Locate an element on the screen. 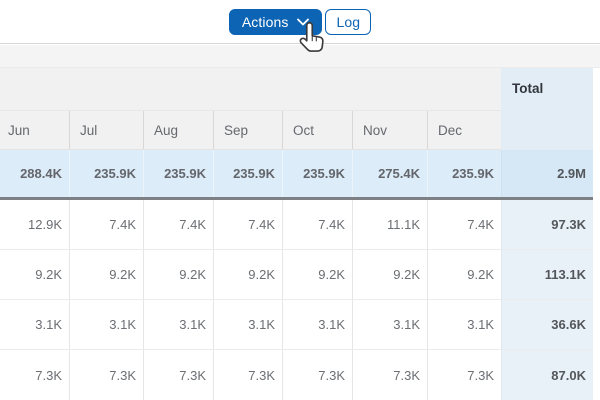 Image resolution: width=600 pixels, height=400 pixels. actions-button: Actions is located at coordinates (275, 22).